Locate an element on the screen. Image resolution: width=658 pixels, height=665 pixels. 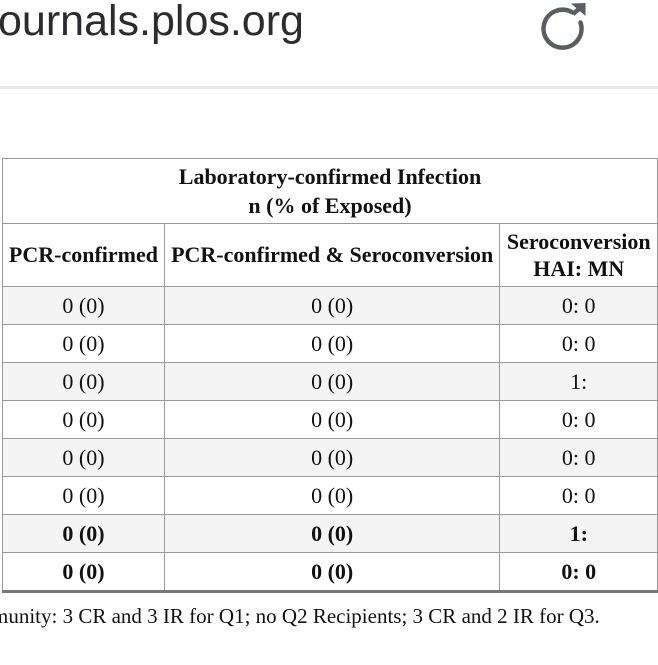
table-row-total: 0 (0) 0 (0) 1: is located at coordinates (330, 533).